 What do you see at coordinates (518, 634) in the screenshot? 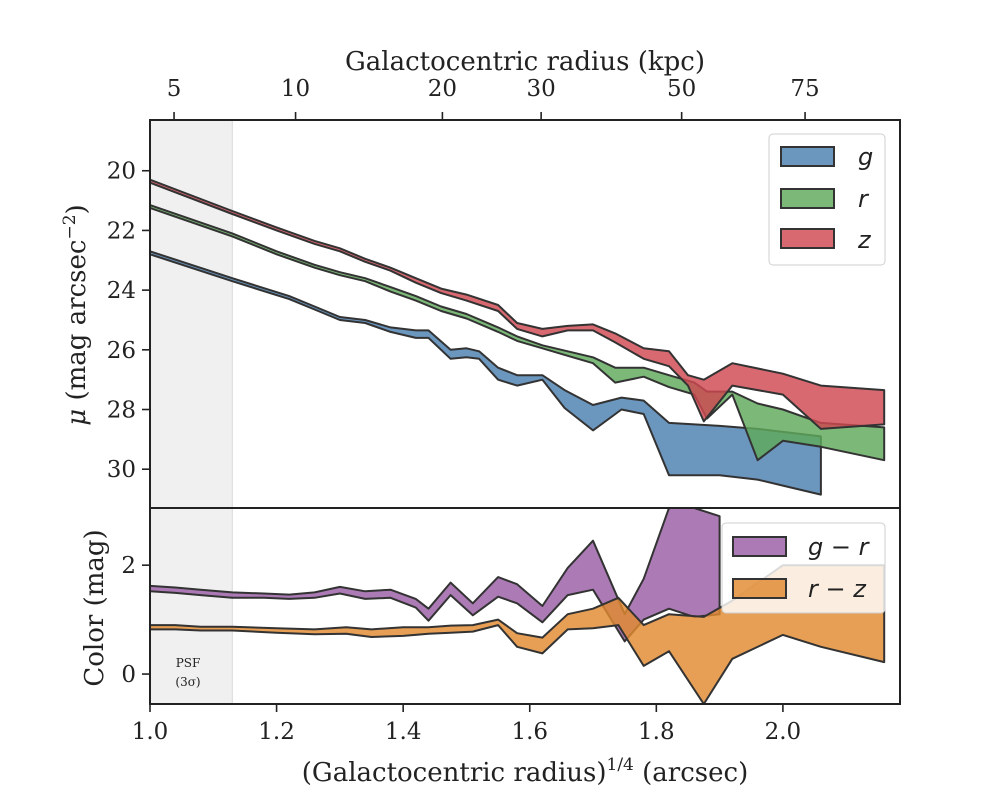
I see `color-band-rz` at bounding box center [518, 634].